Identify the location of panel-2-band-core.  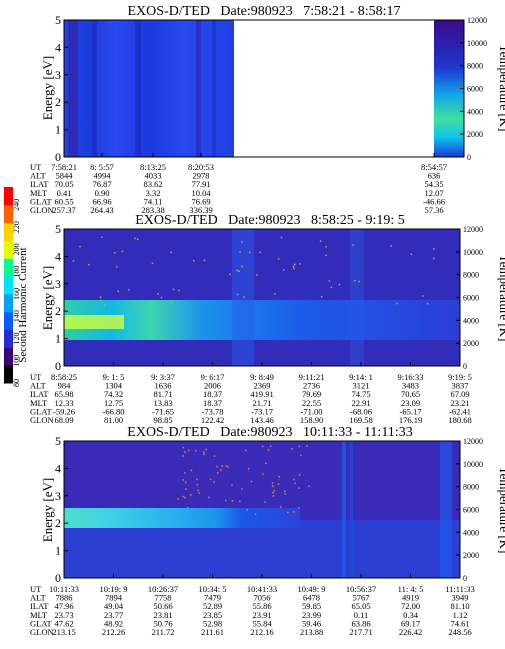
(94, 322).